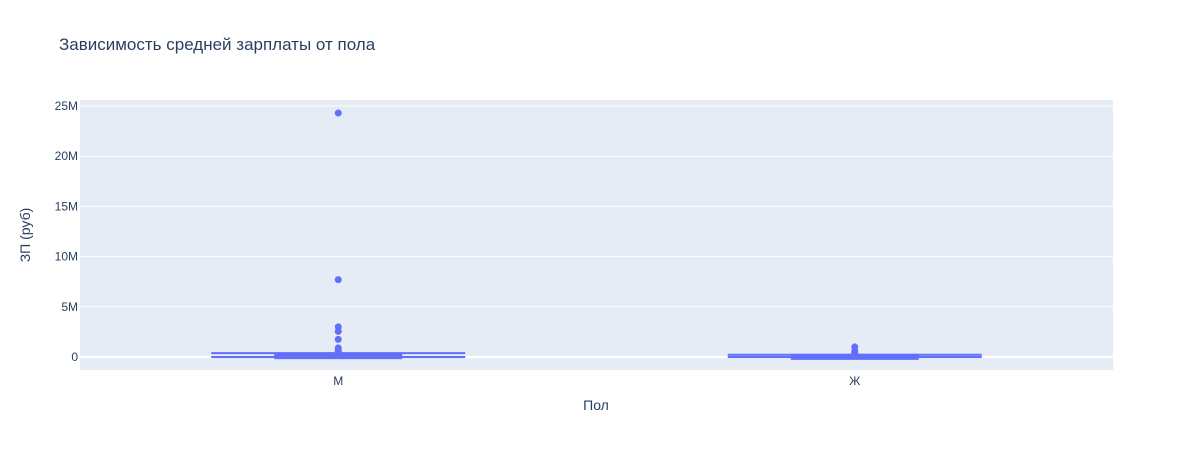 This screenshot has height=450, width=1193. What do you see at coordinates (25, 235) in the screenshot?
I see `y-axis-title: ЗП (руб)` at bounding box center [25, 235].